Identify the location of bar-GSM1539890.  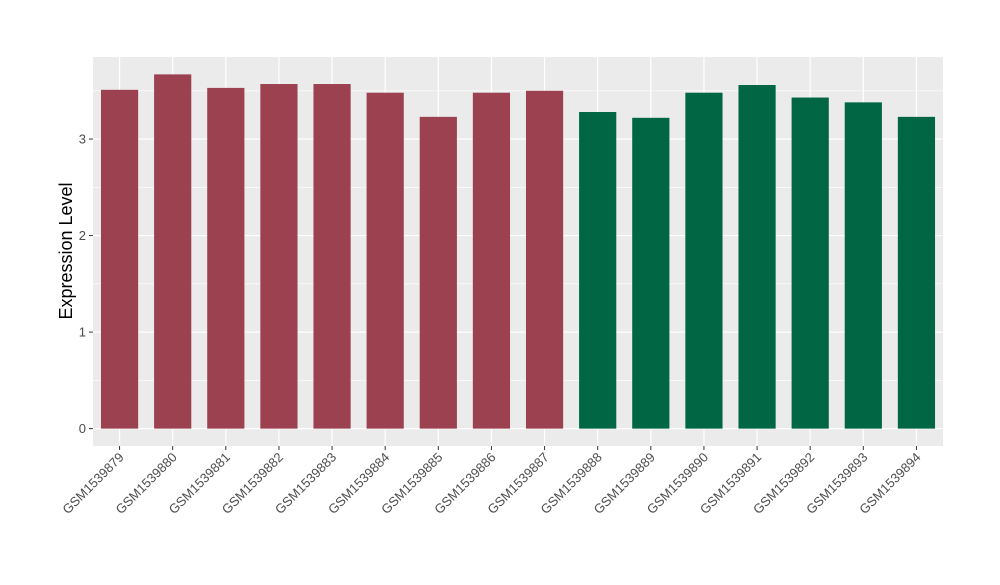
(704, 260).